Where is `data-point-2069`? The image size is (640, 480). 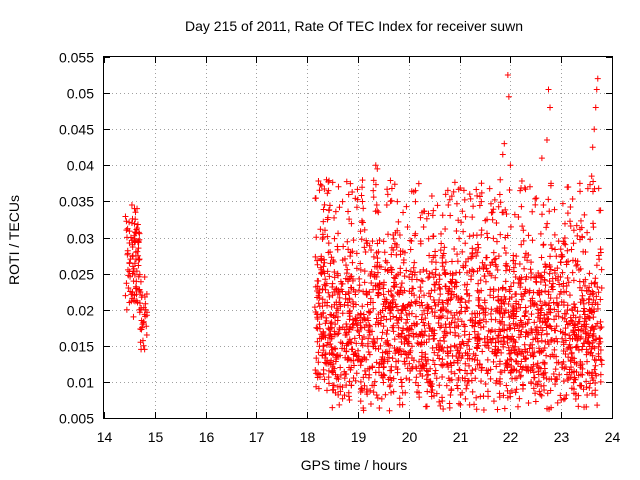 data-point-2069 is located at coordinates (545, 285).